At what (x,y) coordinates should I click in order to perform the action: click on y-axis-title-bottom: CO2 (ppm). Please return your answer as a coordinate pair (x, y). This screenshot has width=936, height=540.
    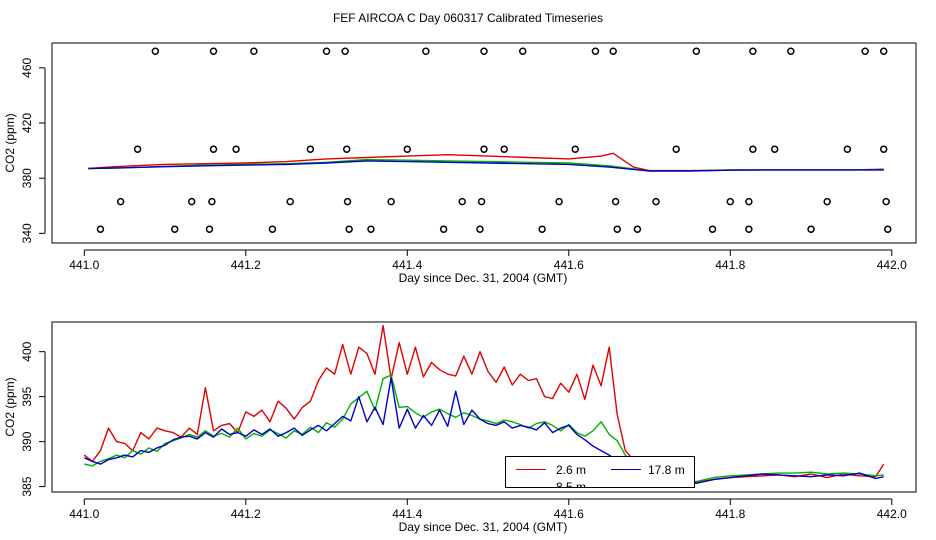
    Looking at the image, I should click on (10, 406).